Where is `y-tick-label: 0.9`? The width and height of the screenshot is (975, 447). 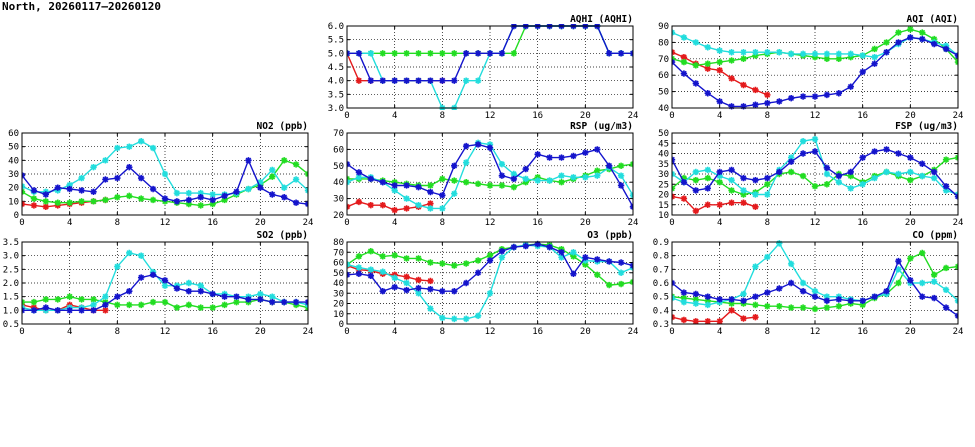
y-tick-label: 0.9 is located at coordinates (661, 243).